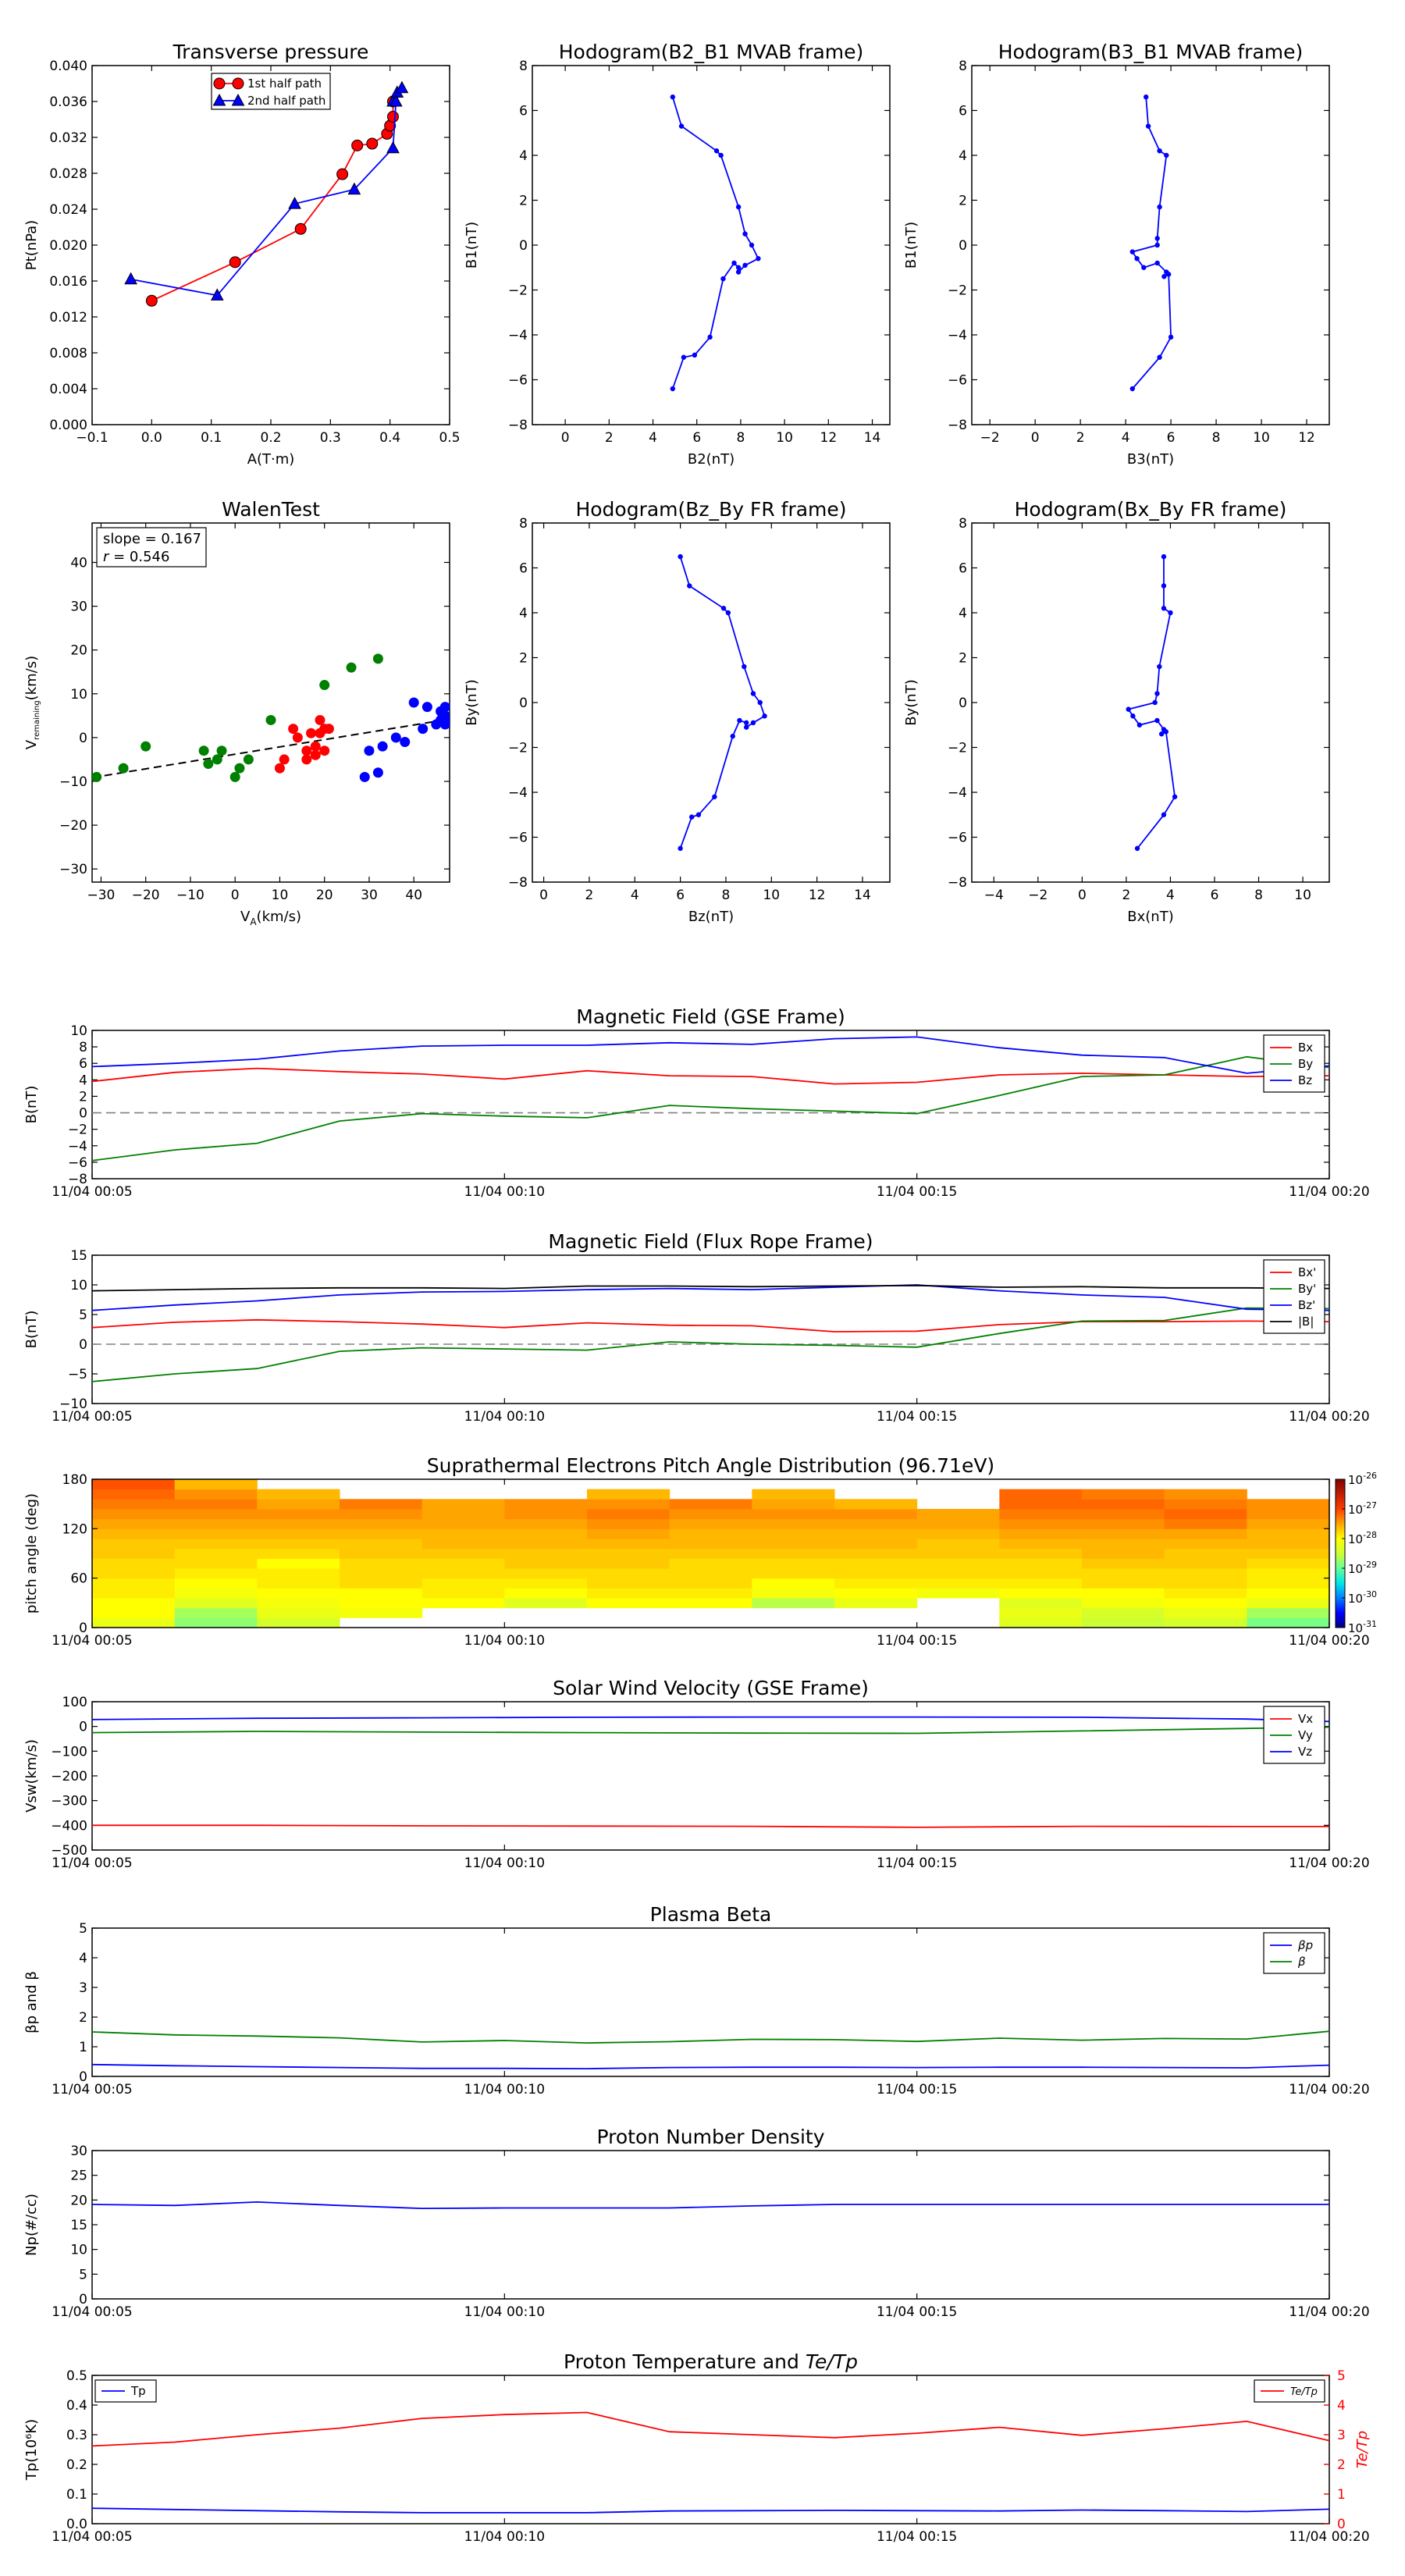 This screenshot has width=1405, height=2576. I want to click on h3-ytick-label: −6, so click(518, 838).